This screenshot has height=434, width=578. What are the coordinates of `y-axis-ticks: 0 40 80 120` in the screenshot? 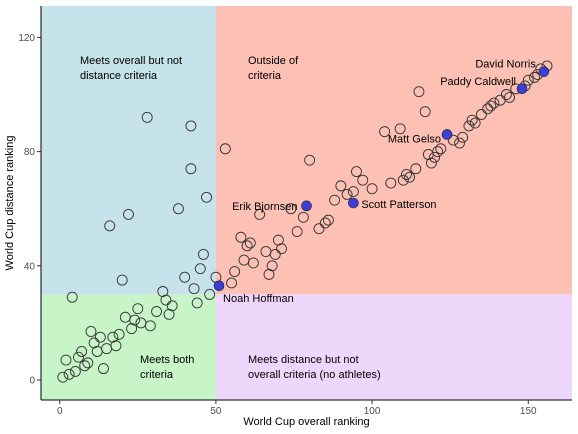 It's located at (29, 210).